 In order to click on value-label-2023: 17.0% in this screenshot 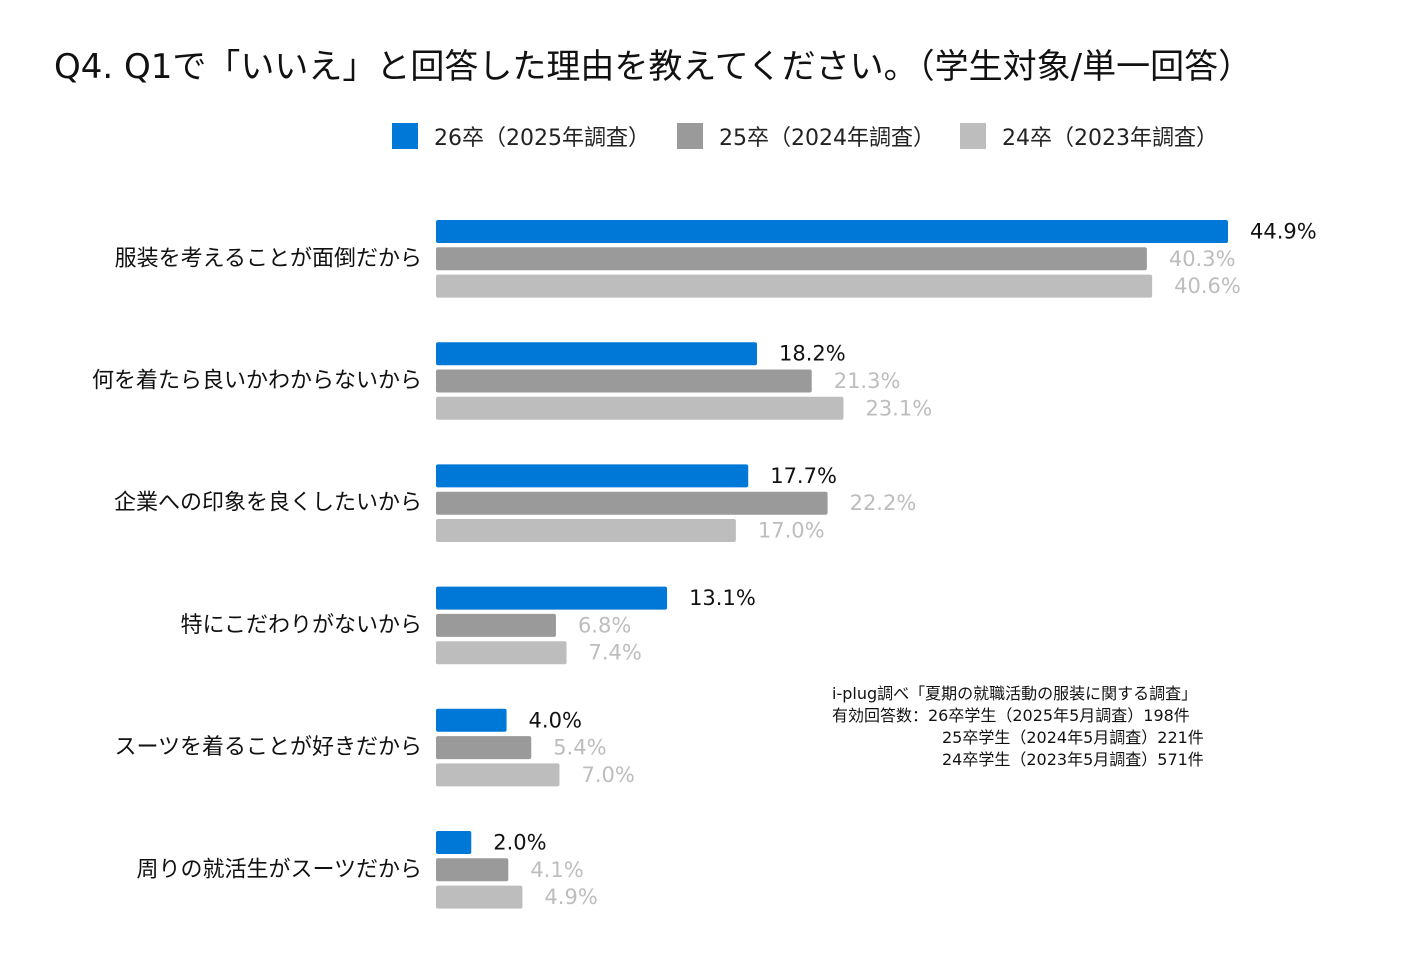, I will do `click(791, 531)`.